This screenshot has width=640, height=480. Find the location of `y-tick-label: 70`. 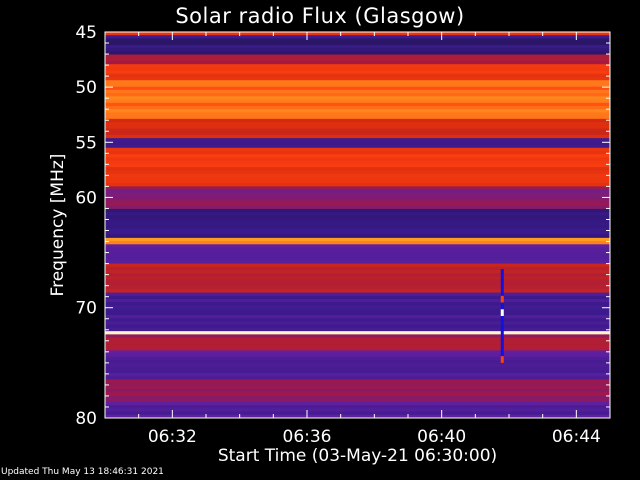

y-tick-label: 70 is located at coordinates (86, 309).